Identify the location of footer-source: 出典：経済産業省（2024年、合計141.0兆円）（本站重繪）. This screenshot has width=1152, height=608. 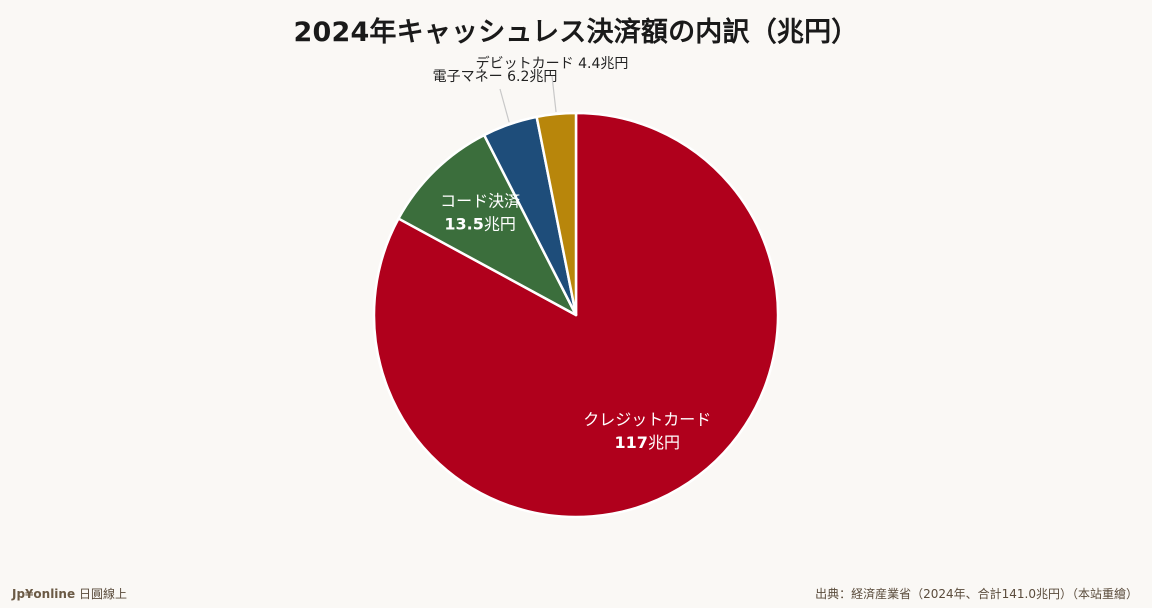
(976, 594).